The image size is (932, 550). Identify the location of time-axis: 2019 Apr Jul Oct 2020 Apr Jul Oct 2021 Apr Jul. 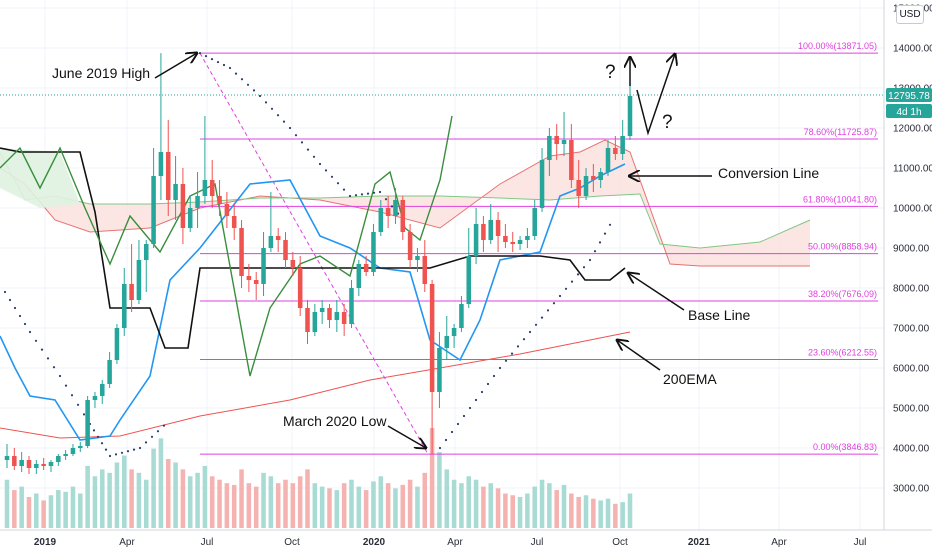
(450, 542).